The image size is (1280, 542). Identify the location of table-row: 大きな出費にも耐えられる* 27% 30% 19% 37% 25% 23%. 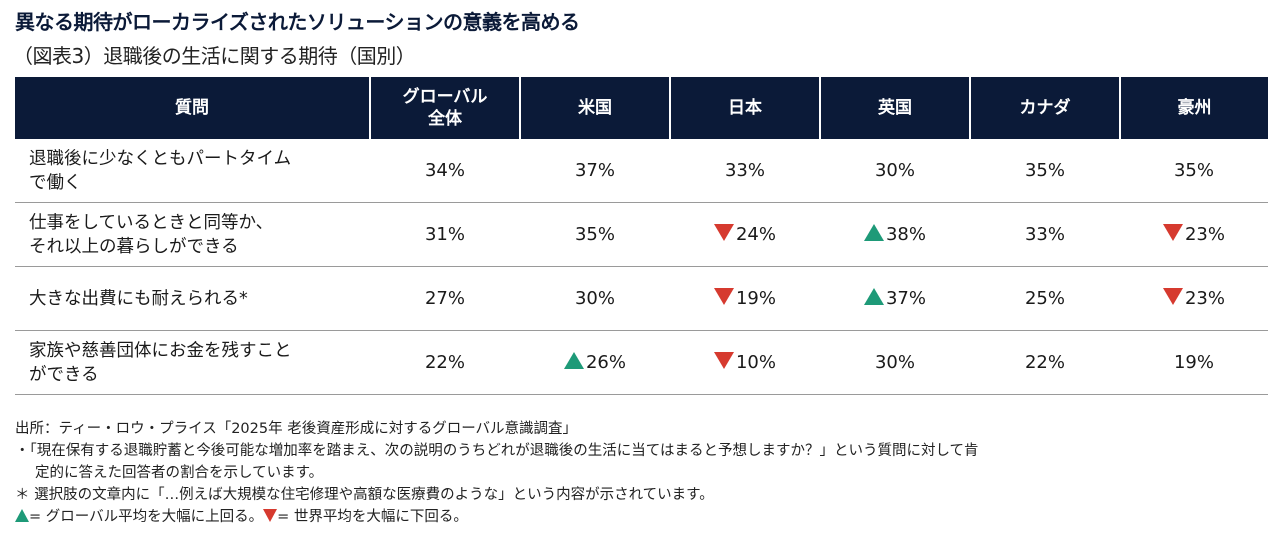
(641, 298).